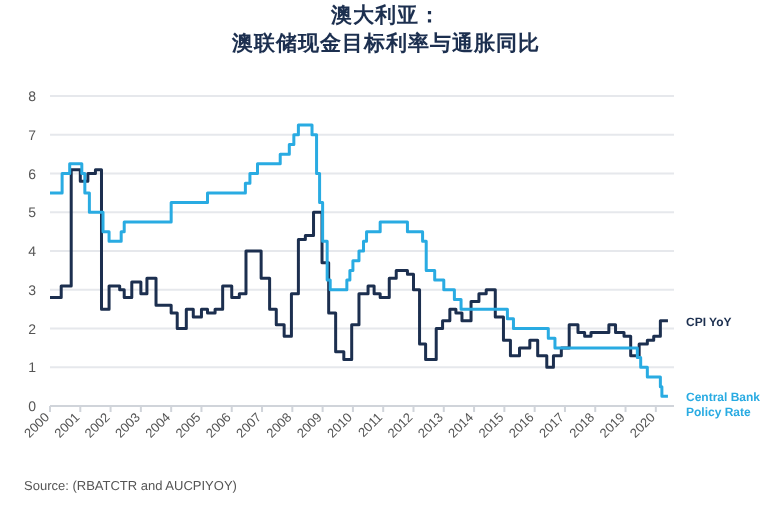  I want to click on chart-title: 澳大利亚：, so click(385, 15).